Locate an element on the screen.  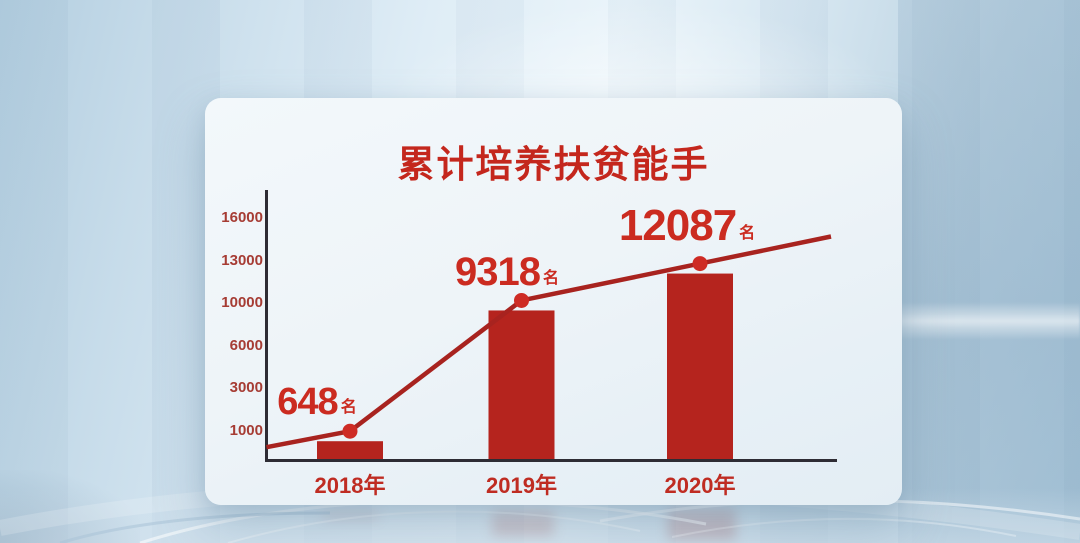
data-label: 648 名 is located at coordinates (316, 402).